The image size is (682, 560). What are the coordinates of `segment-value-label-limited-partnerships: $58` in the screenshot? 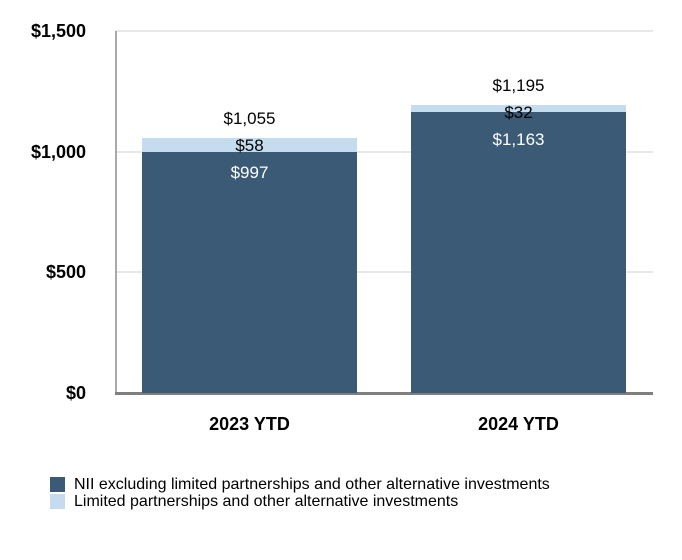 It's located at (249, 146).